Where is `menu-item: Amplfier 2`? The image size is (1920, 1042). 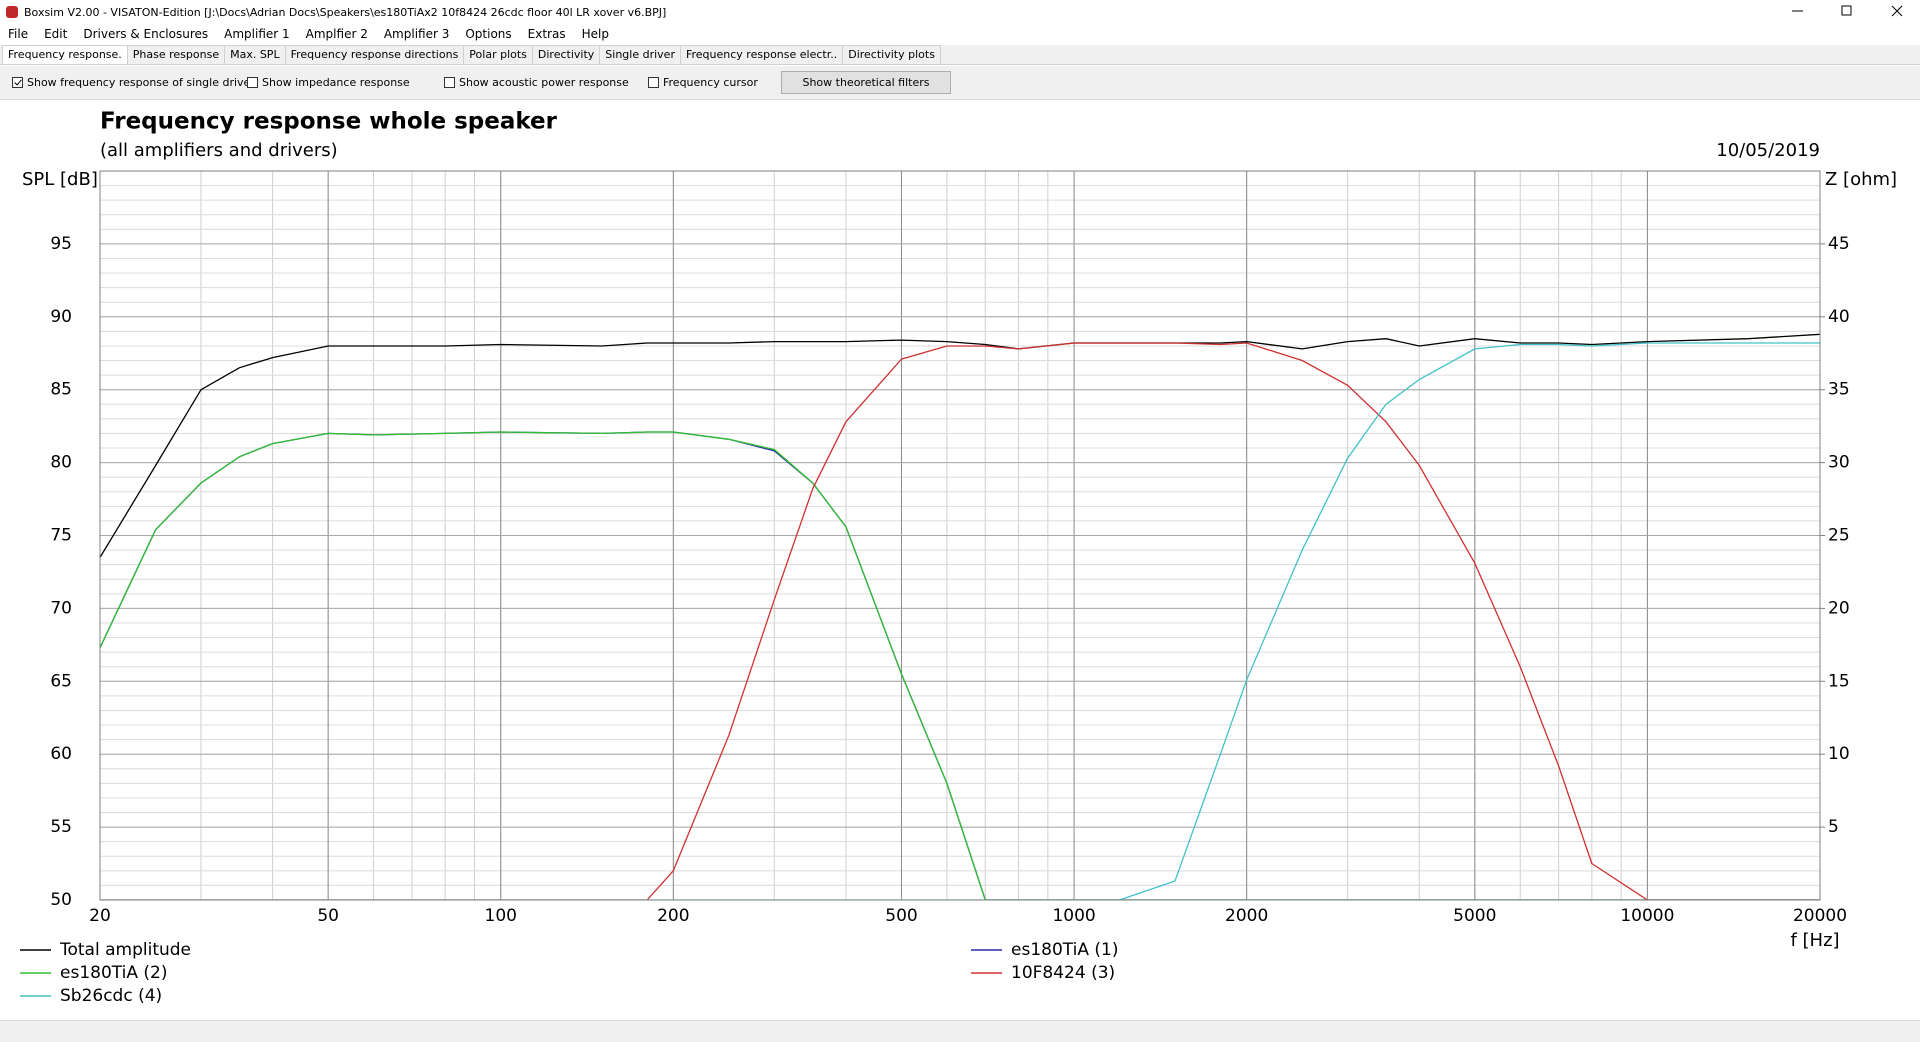
menu-item: Amplfier 2 is located at coordinates (336, 34).